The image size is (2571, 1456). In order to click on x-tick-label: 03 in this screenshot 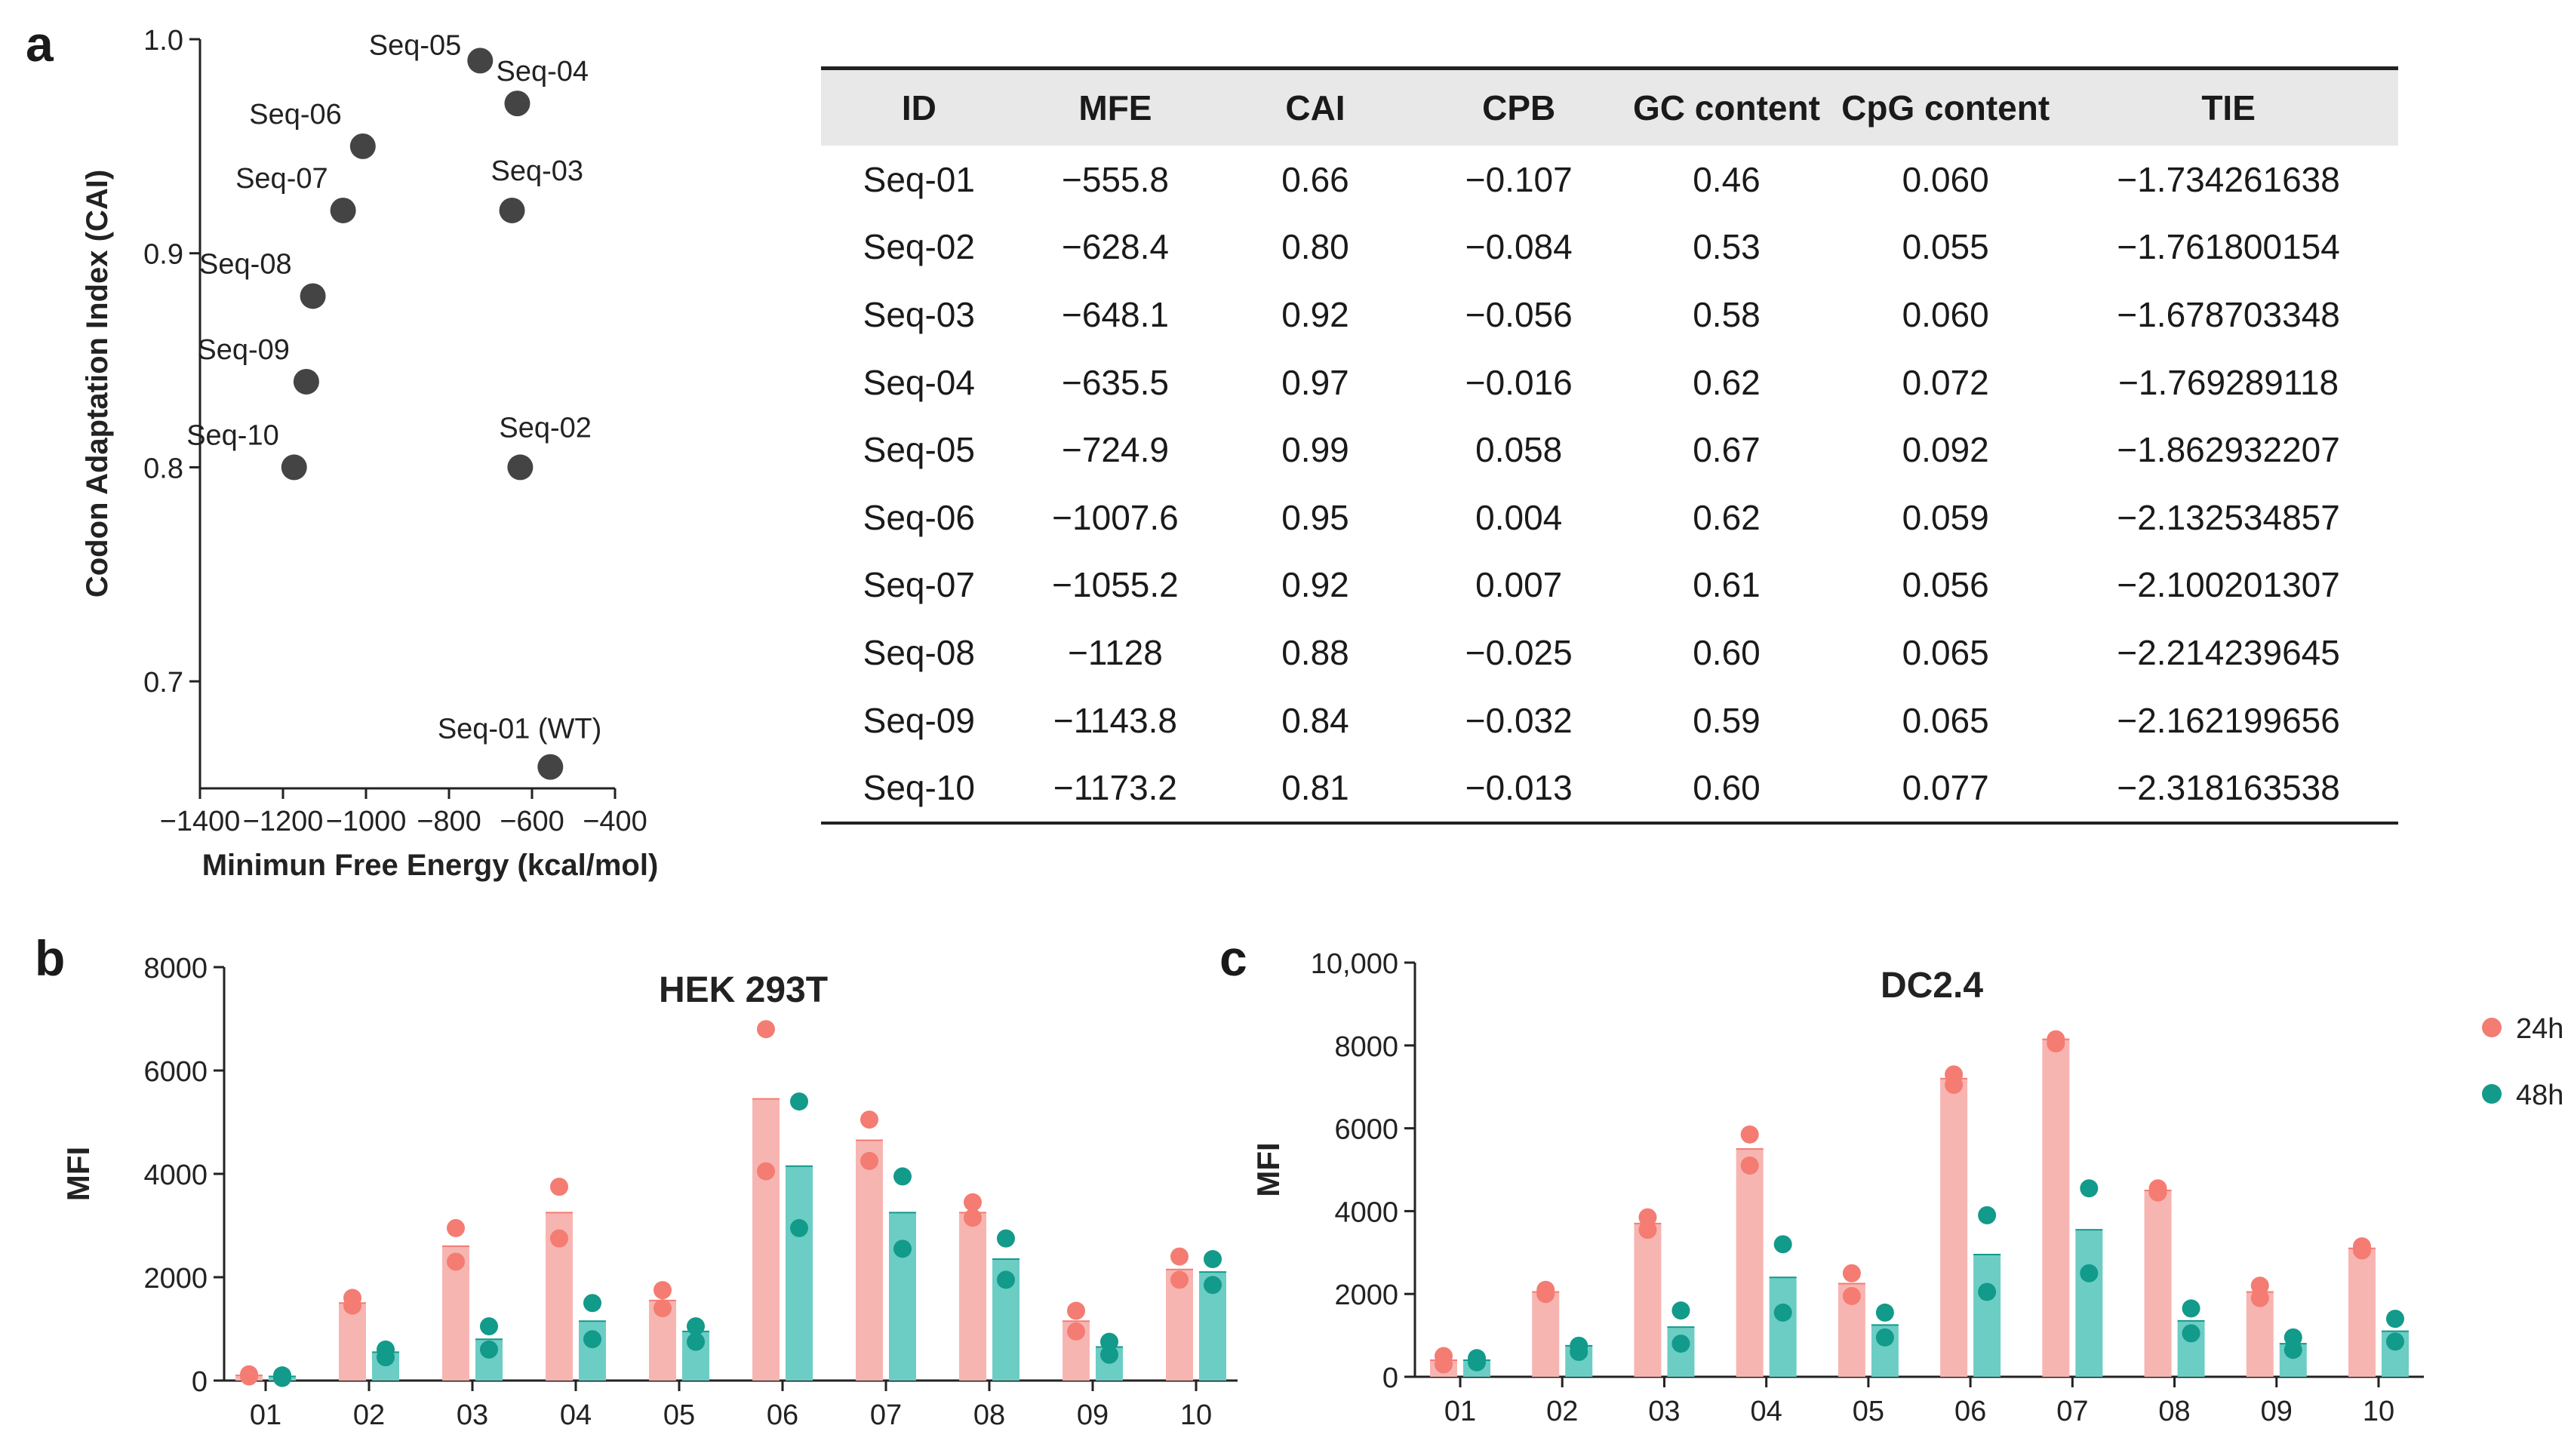, I will do `click(1664, 1411)`.